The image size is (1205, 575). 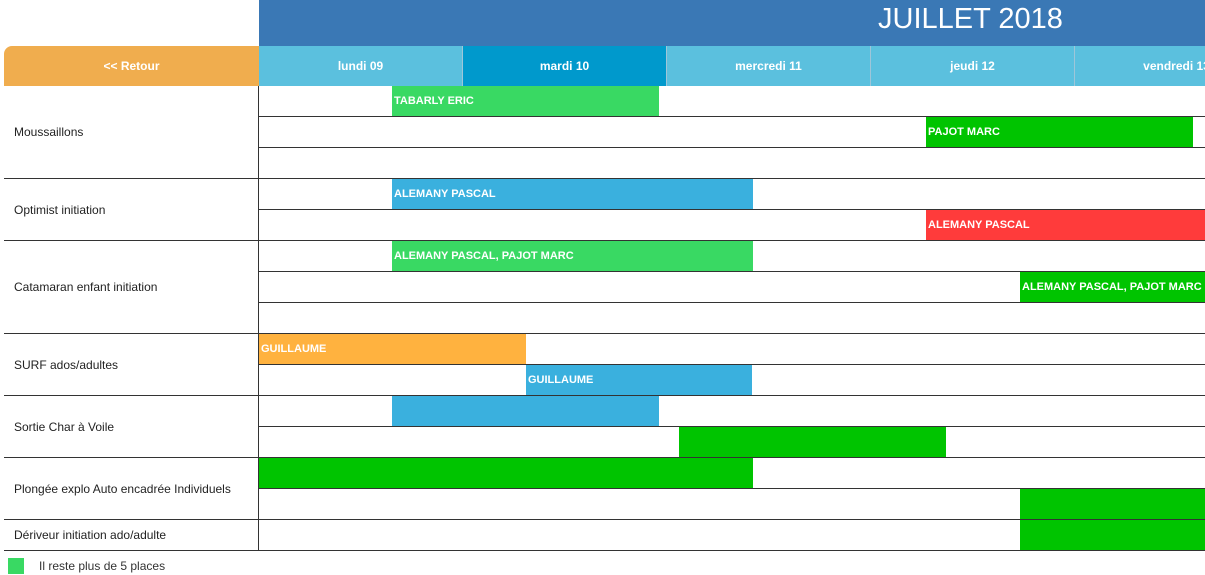 I want to click on month-header: JUILLET 2018, so click(x=732, y=23).